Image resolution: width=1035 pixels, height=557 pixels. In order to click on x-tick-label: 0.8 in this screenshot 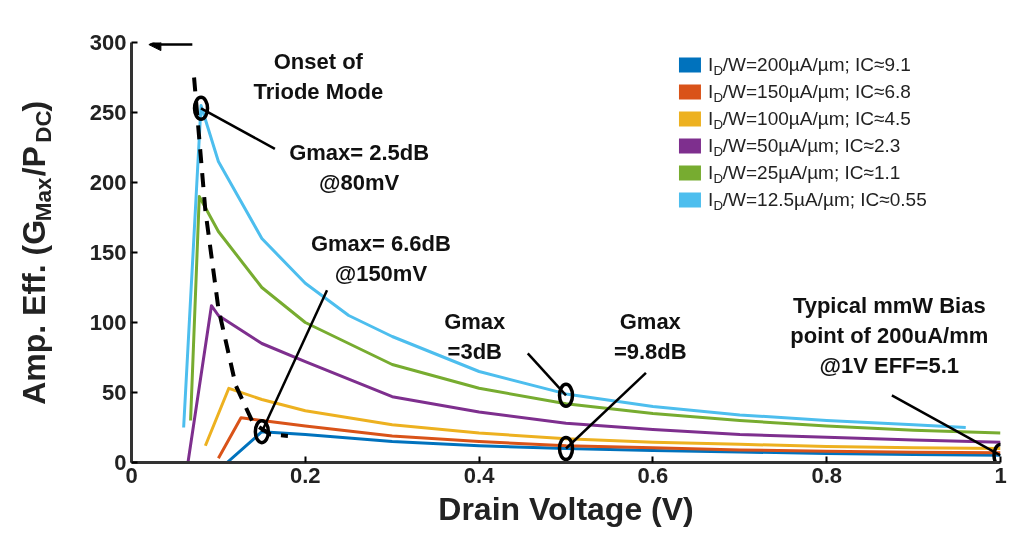, I will do `click(826, 475)`.